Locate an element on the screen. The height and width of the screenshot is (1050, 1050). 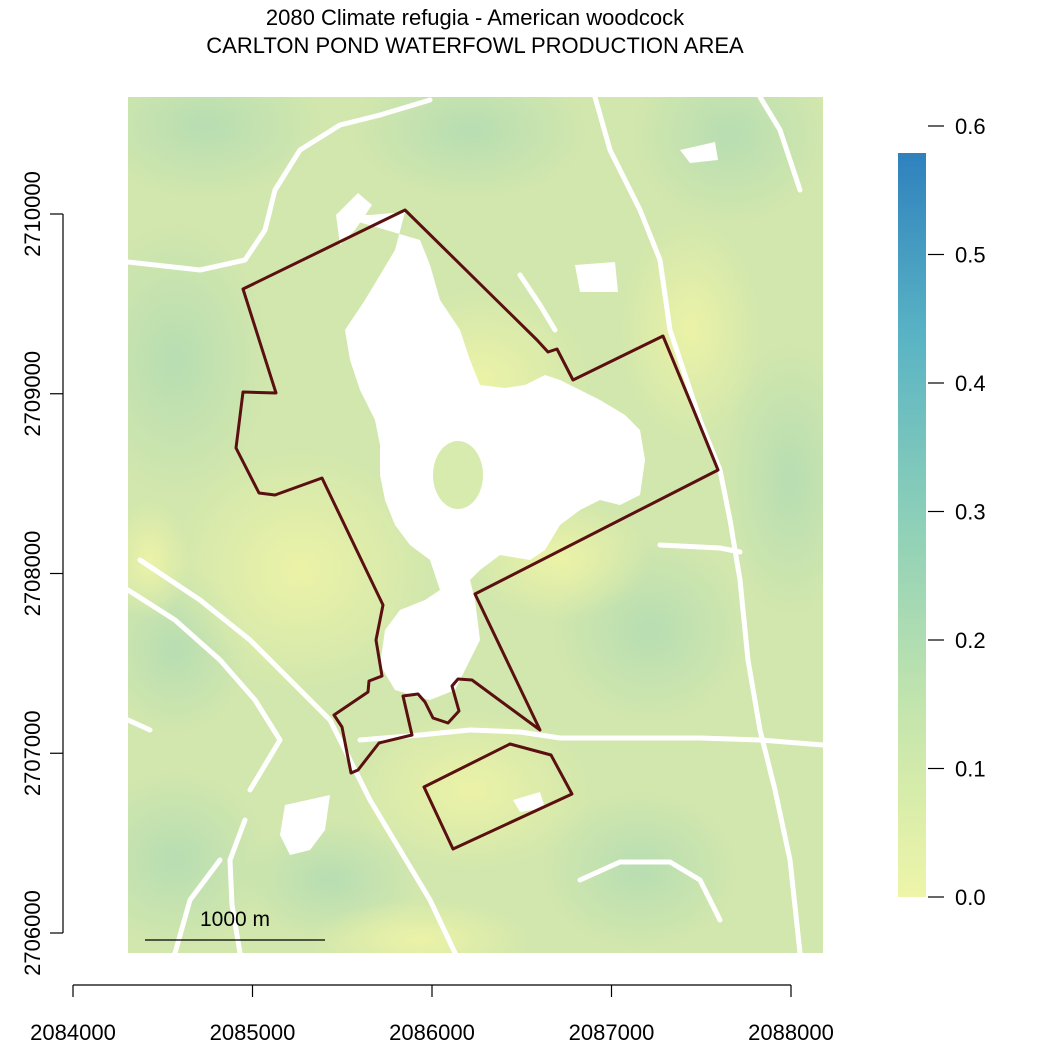
pond-nodata is located at coordinates (490, 456).